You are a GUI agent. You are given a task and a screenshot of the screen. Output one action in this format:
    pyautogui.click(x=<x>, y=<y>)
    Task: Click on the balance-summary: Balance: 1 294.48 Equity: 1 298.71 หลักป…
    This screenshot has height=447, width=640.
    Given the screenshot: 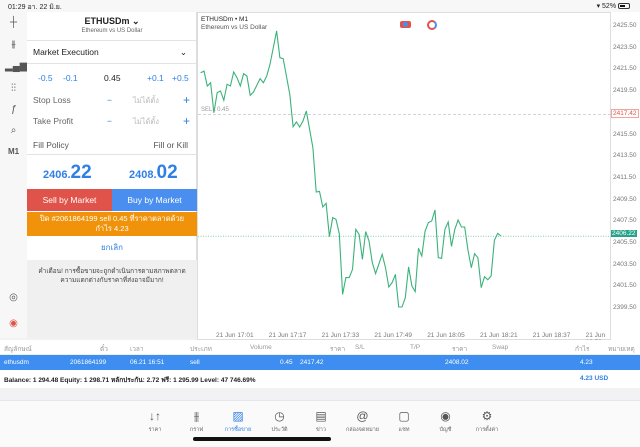 What is the action you would take?
    pyautogui.click(x=130, y=380)
    